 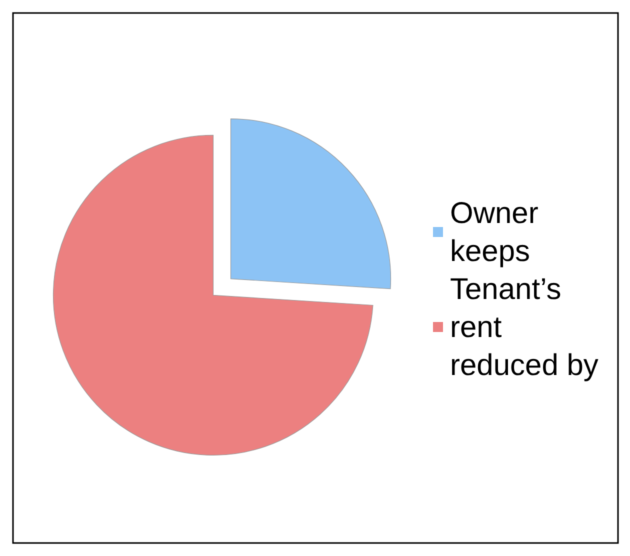 What do you see at coordinates (524, 327) in the screenshot?
I see `legend-label: Tenant’s rent reduced by` at bounding box center [524, 327].